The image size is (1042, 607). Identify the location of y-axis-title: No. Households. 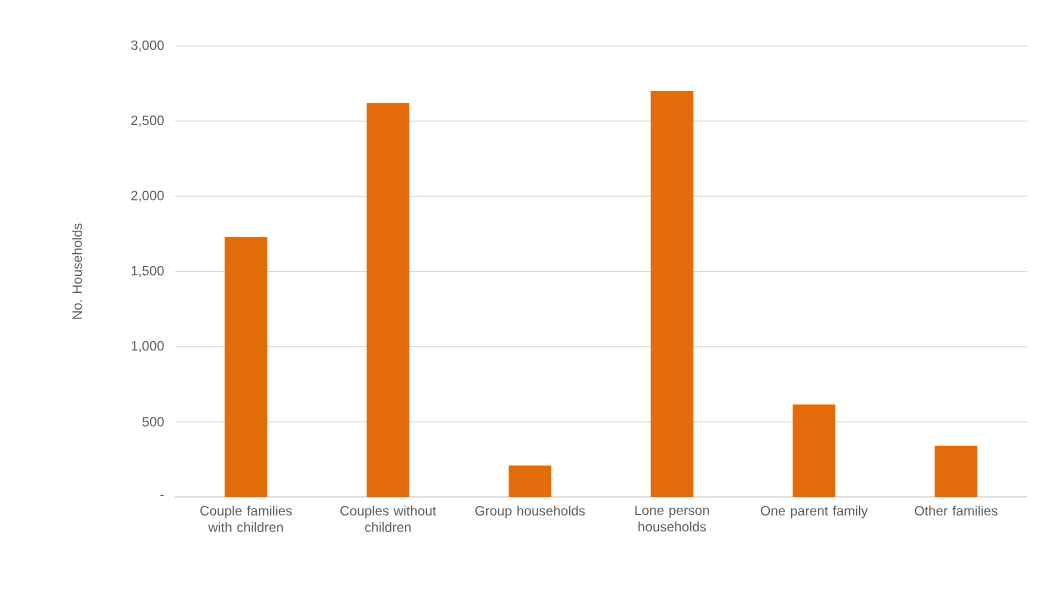
(77, 271).